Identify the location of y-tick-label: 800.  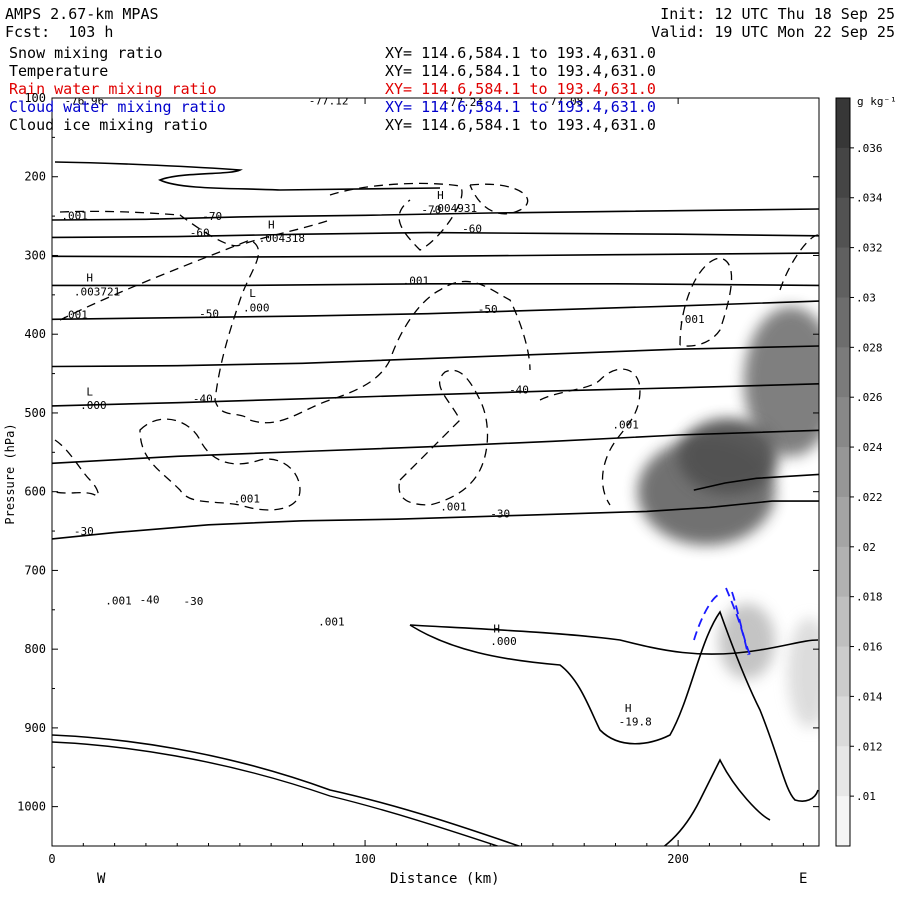
(35, 649).